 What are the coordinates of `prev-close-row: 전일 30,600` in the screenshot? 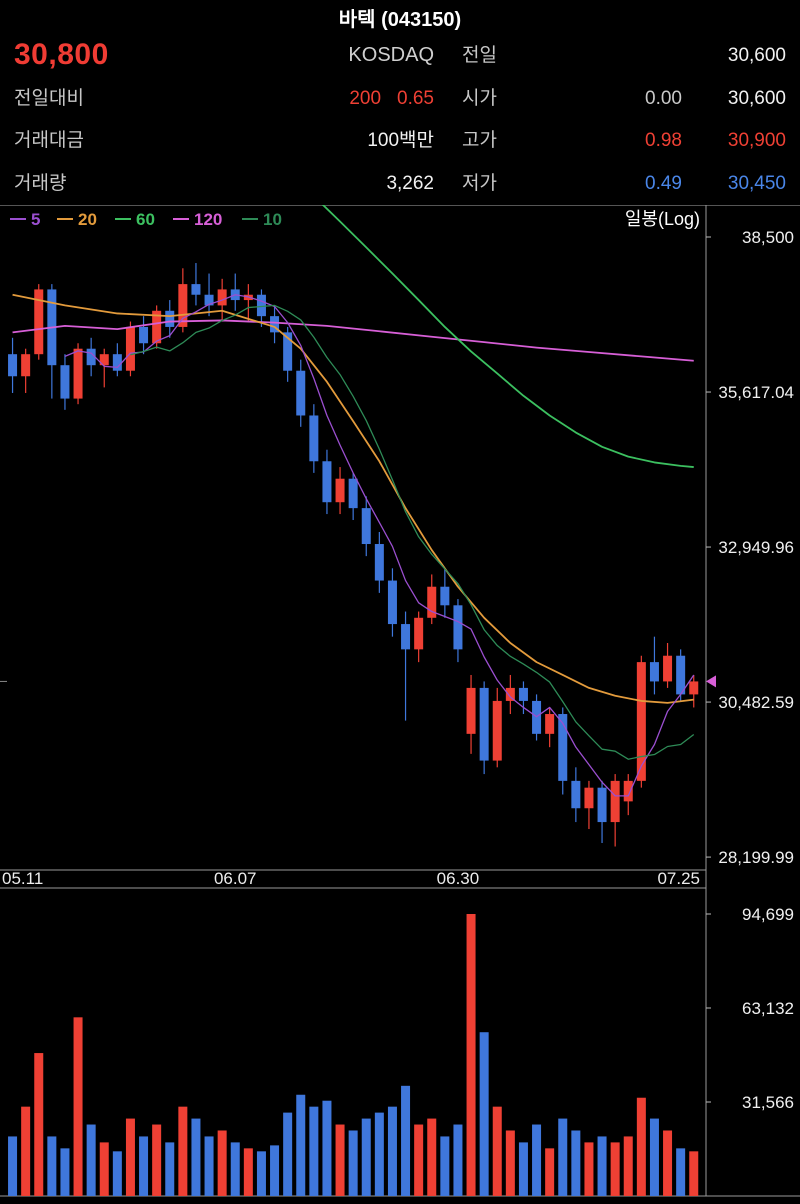 It's located at (624, 55).